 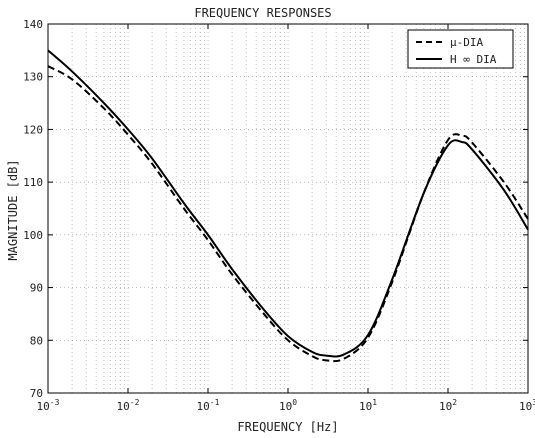 What do you see at coordinates (527, 405) in the screenshot?
I see `x-tick-label: 10³` at bounding box center [527, 405].